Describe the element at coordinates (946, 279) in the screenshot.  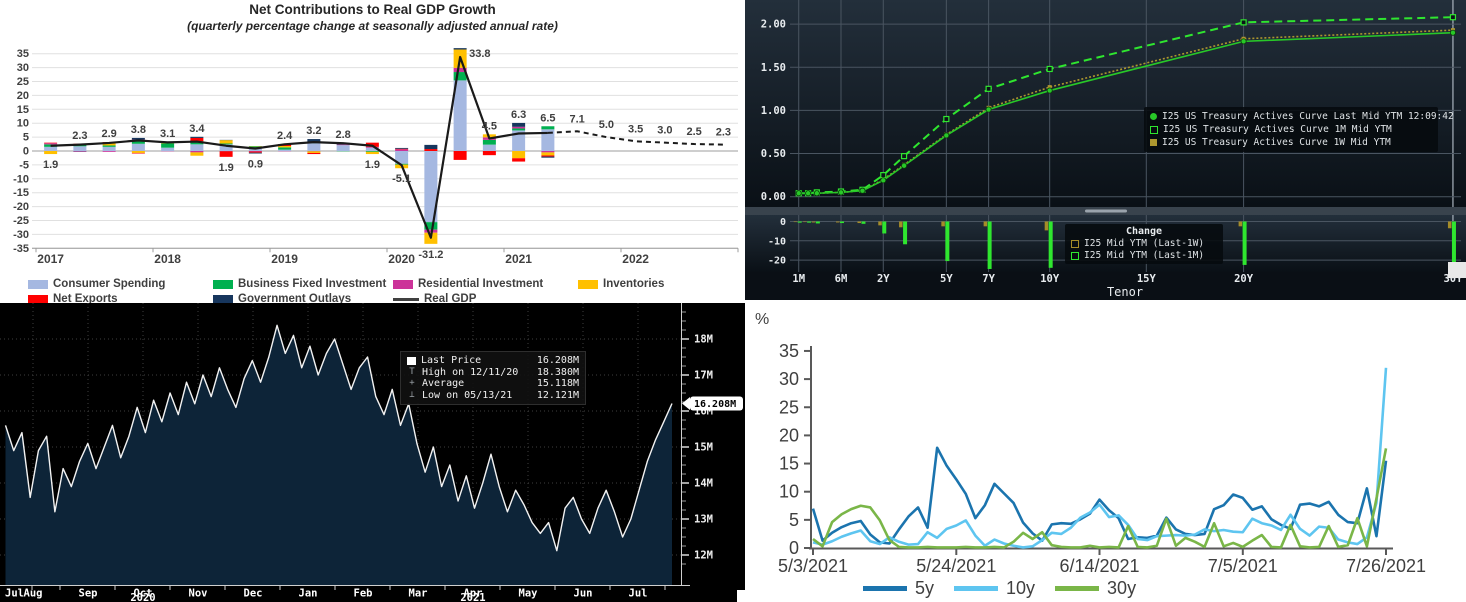
I see `tenor-tick: 5Y` at that location.